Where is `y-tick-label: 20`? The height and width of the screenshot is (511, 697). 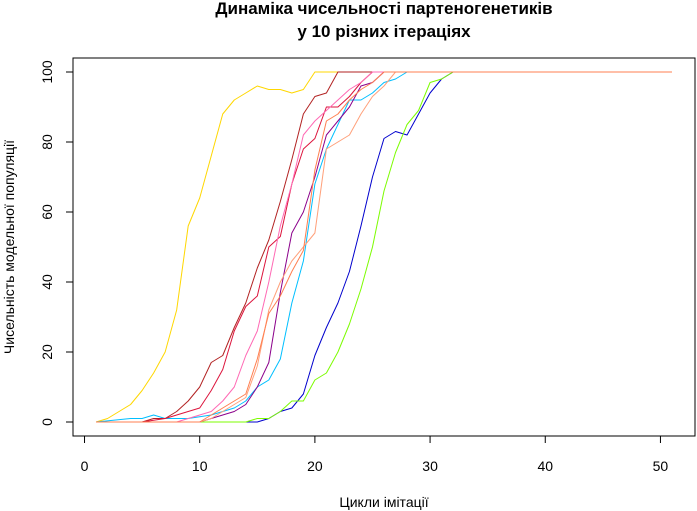 y-tick-label: 20 is located at coordinates (47, 352).